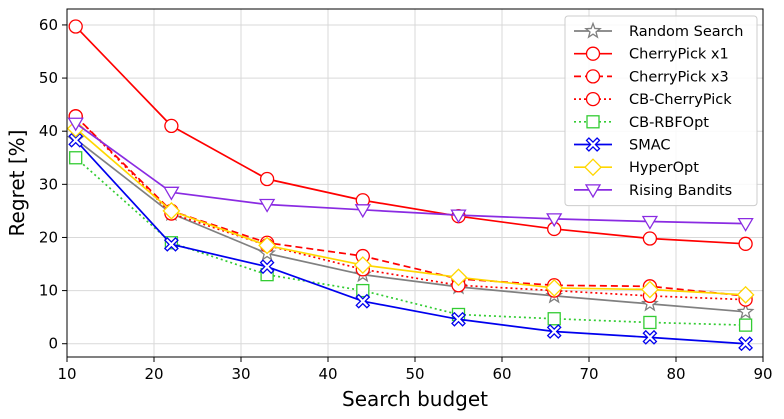  What do you see at coordinates (669, 123) in the screenshot?
I see `legend-label: CB-RBFOpt` at bounding box center [669, 123].